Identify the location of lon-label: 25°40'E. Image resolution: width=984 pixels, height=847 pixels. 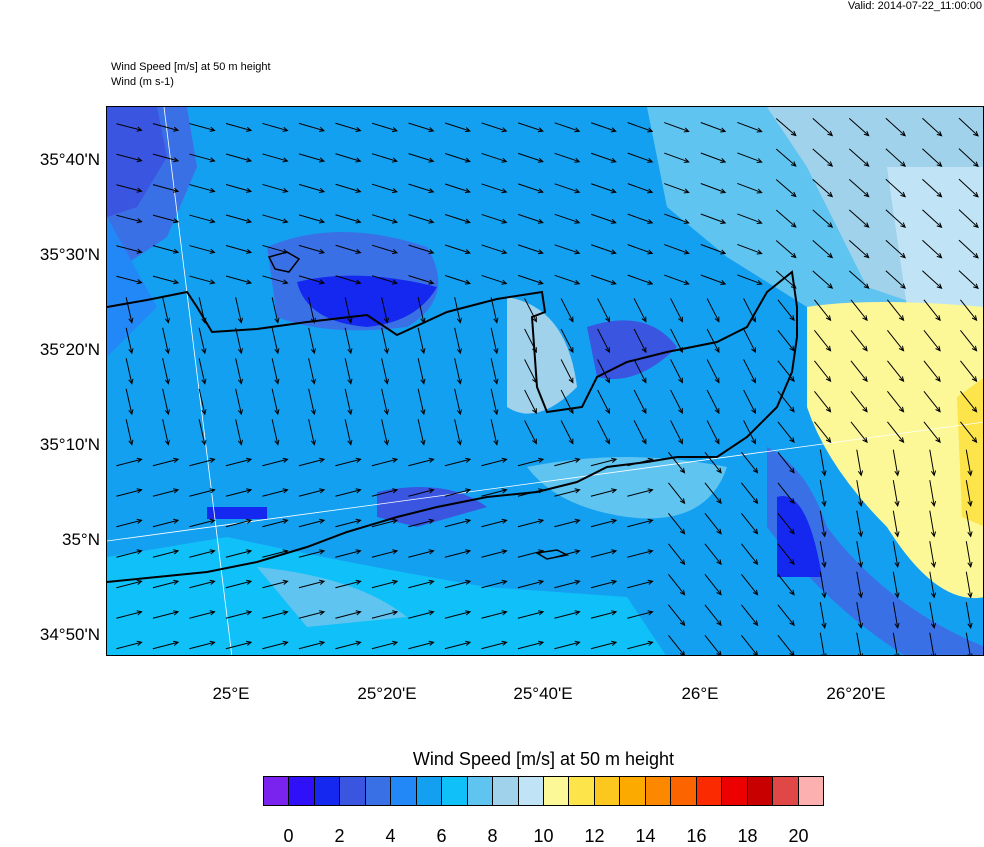
(543, 693).